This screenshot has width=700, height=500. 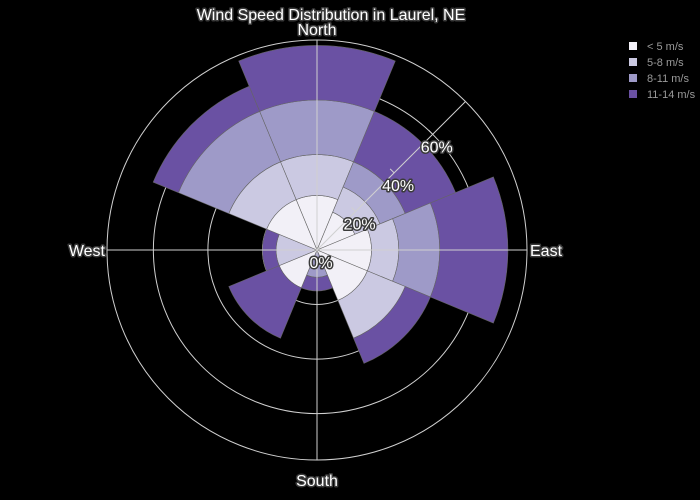 What do you see at coordinates (87, 251) in the screenshot?
I see `direction-label-west: West` at bounding box center [87, 251].